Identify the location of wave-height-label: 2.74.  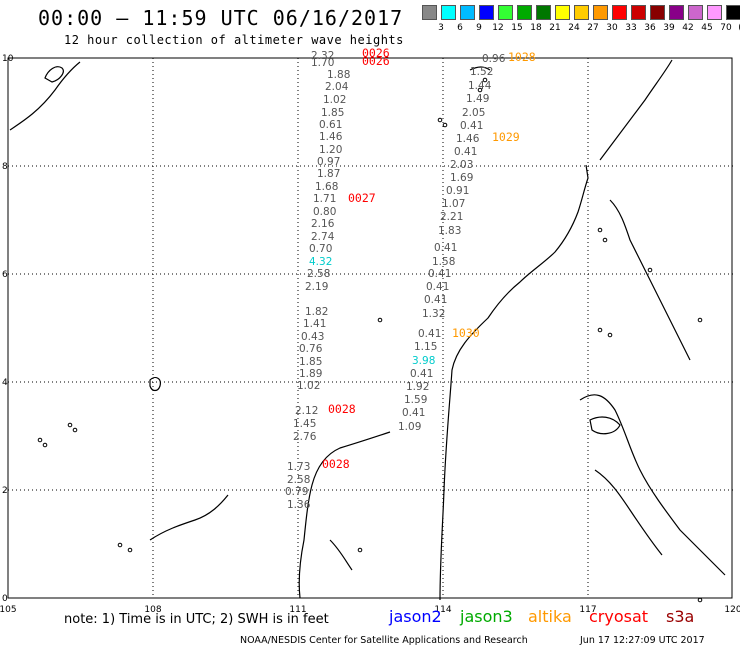
(323, 237).